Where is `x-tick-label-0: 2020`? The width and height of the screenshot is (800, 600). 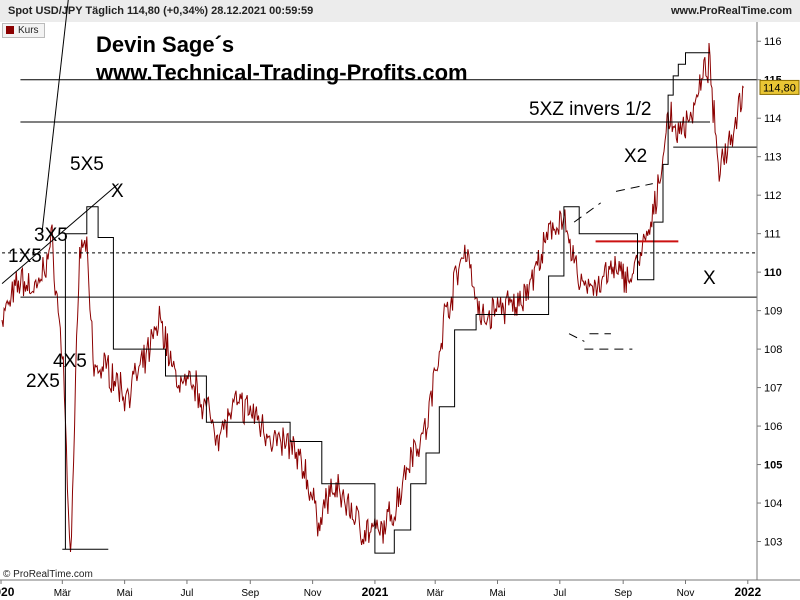 x-tick-label-0: 2020 is located at coordinates (7, 592).